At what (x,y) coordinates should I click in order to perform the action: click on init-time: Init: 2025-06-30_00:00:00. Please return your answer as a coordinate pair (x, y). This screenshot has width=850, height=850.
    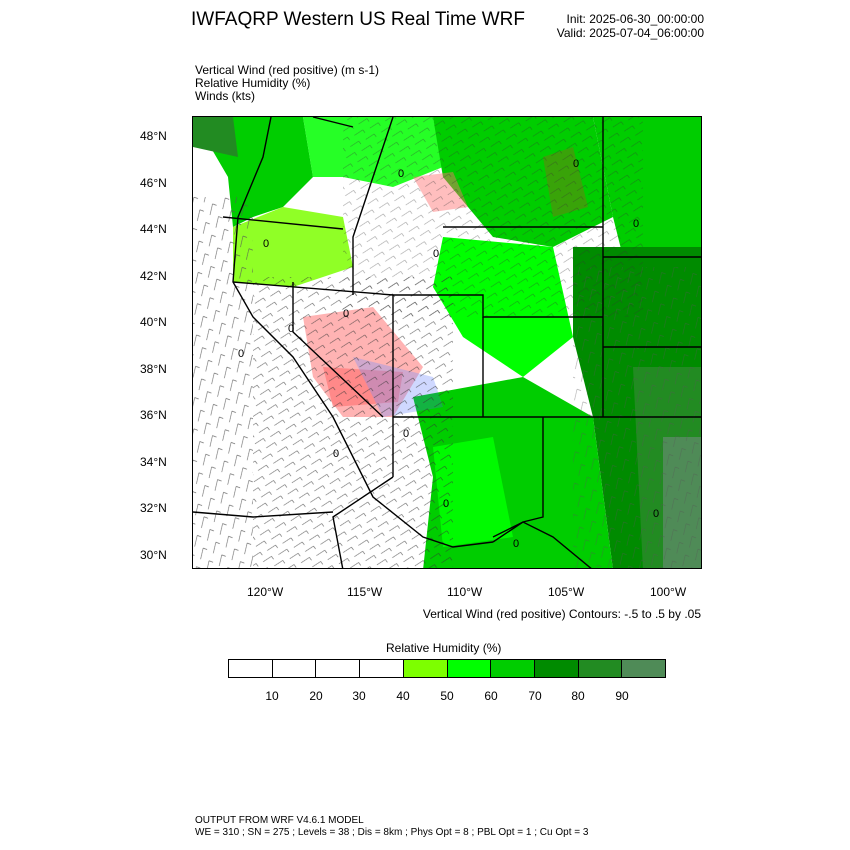
    Looking at the image, I should click on (635, 19).